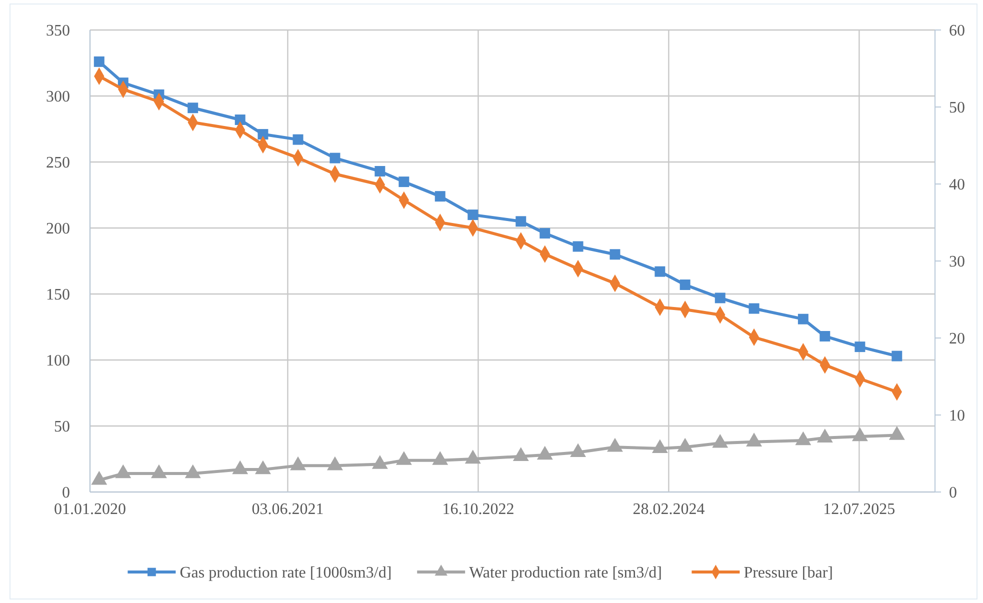 The image size is (983, 603). What do you see at coordinates (957, 339) in the screenshot?
I see `y2-tick-label: 20` at bounding box center [957, 339].